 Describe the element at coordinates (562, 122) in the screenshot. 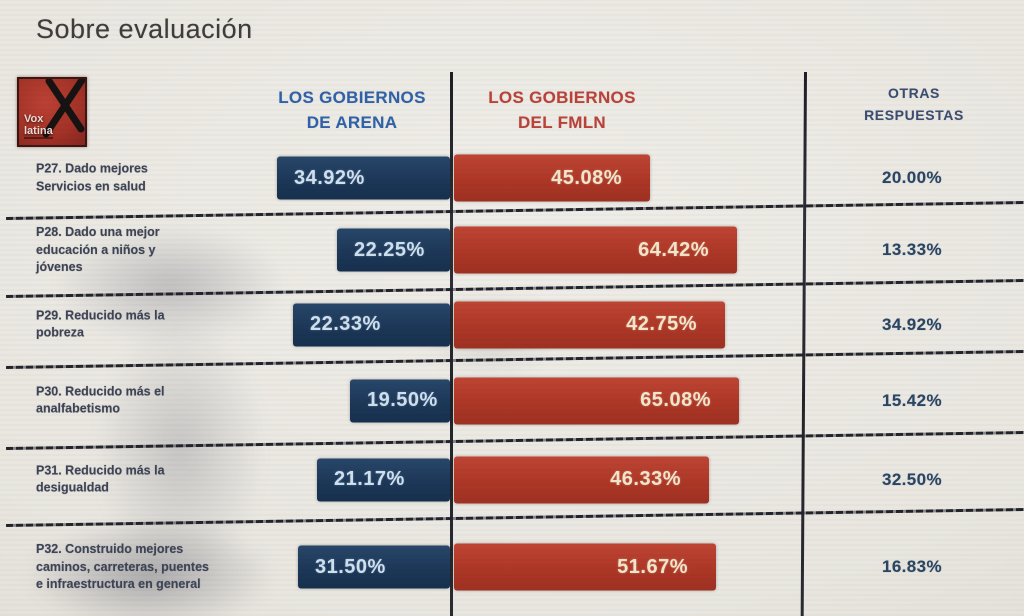

I see `header-fmln-line2: DEL FMLN` at that location.